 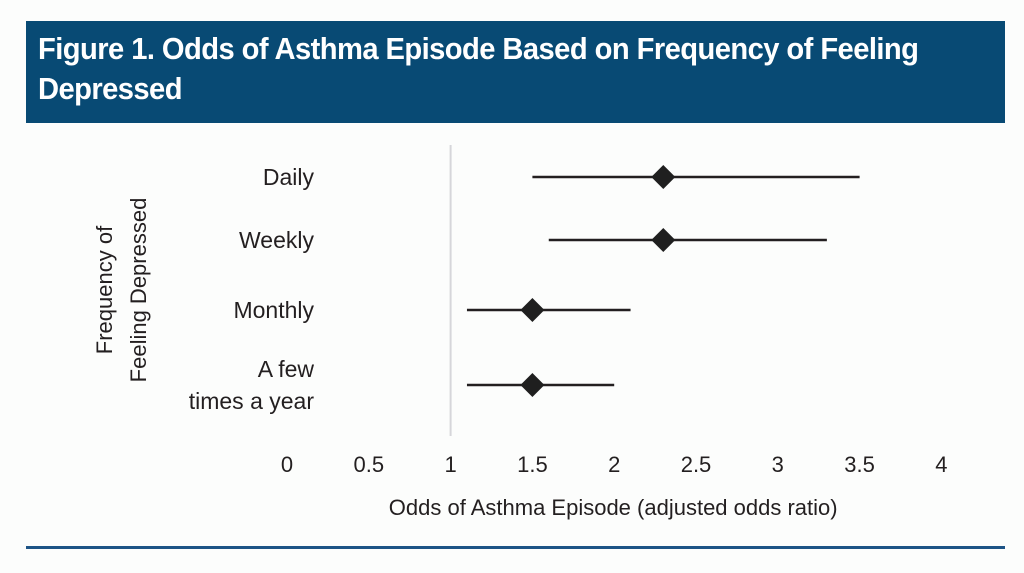 I want to click on x-tick-label-7: 3.5, so click(x=859, y=464).